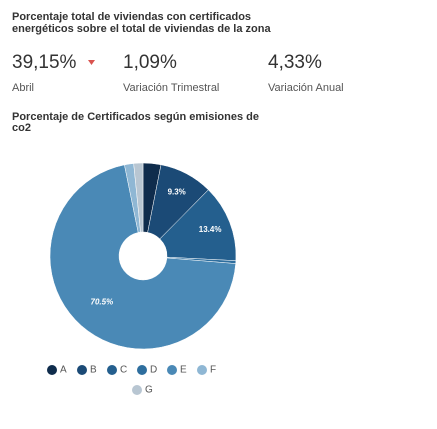 Image resolution: width=437 pixels, height=429 pixels. Describe the element at coordinates (102, 301) in the screenshot. I see `slice-label: 70.5%` at that location.